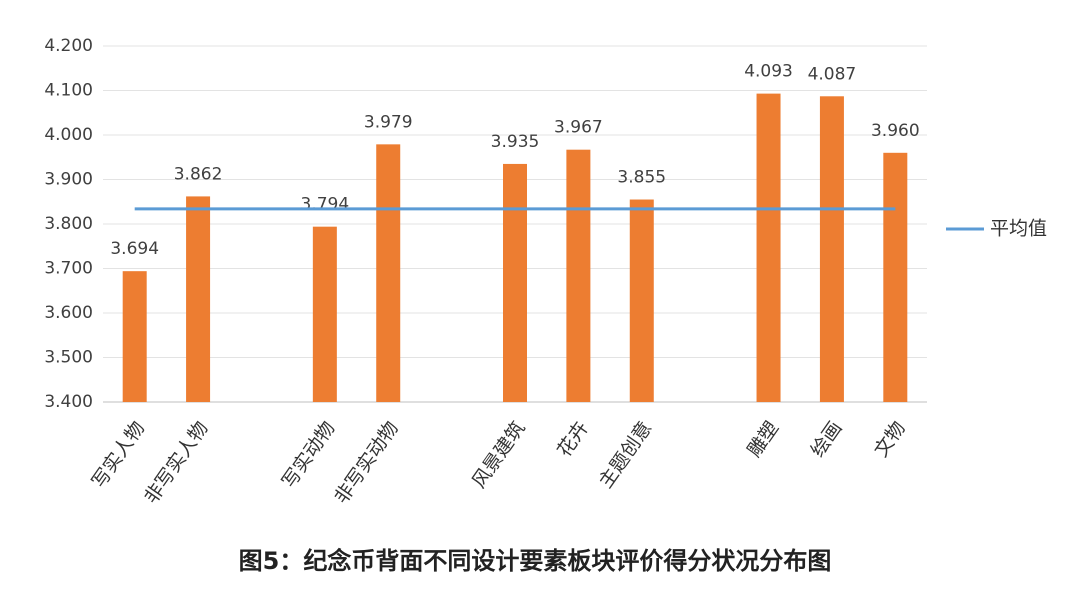 Image resolution: width=1080 pixels, height=603 pixels. Describe the element at coordinates (176, 462) in the screenshot. I see `x-tick-label: 非写实人物` at that location.